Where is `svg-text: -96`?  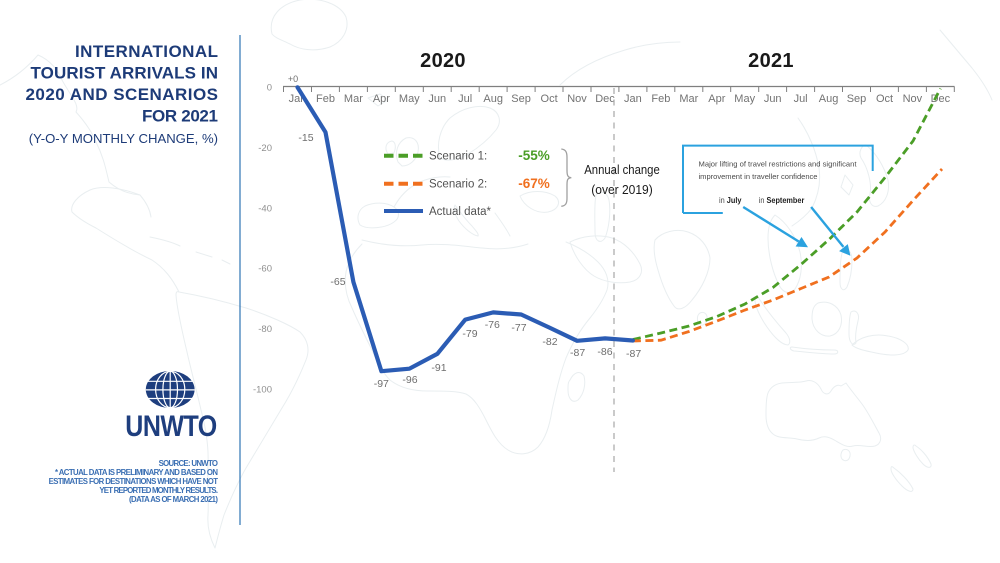
svg-text: -96 is located at coordinates (409, 380).